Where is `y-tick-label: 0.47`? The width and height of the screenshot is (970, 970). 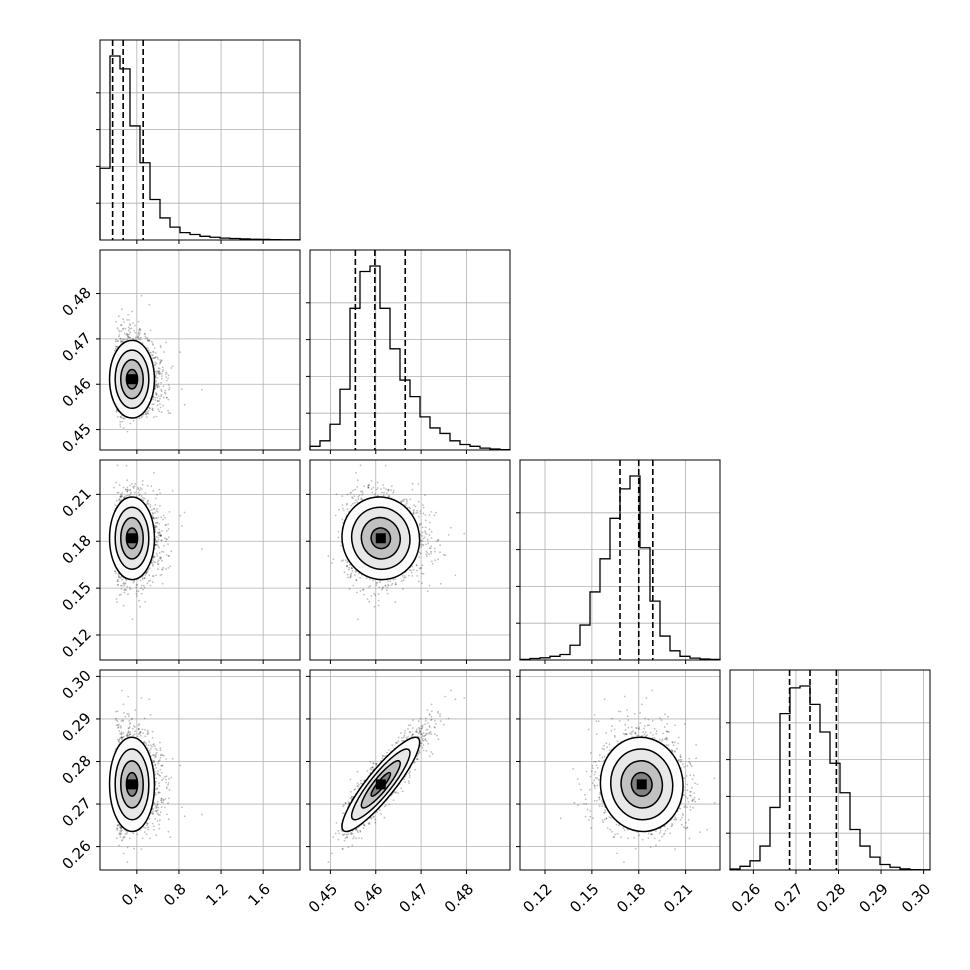
y-tick-label: 0.47 is located at coordinates (76, 347).